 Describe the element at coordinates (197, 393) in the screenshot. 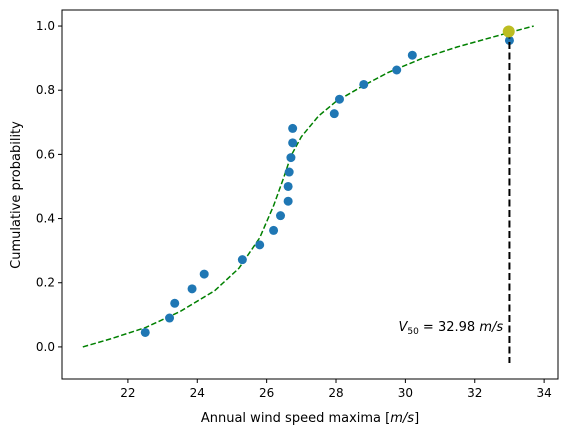

I see `x-tick-label: 24` at that location.